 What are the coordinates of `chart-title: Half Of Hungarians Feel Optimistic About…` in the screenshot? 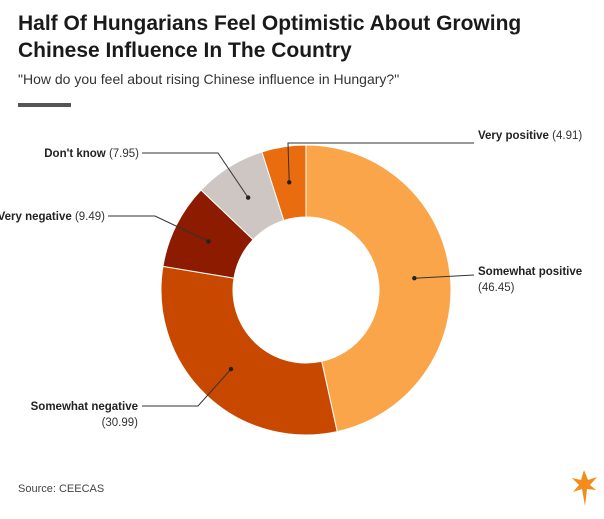 It's located at (270, 37).